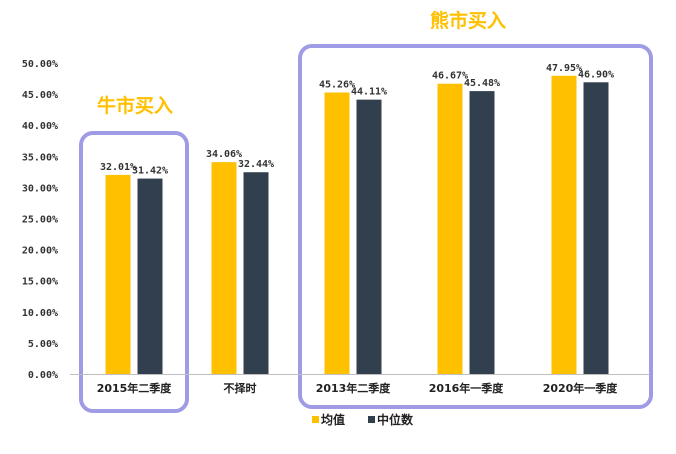 This screenshot has height=454, width=676. Describe the element at coordinates (40, 64) in the screenshot. I see `y-tick-label: 50.00%` at that location.